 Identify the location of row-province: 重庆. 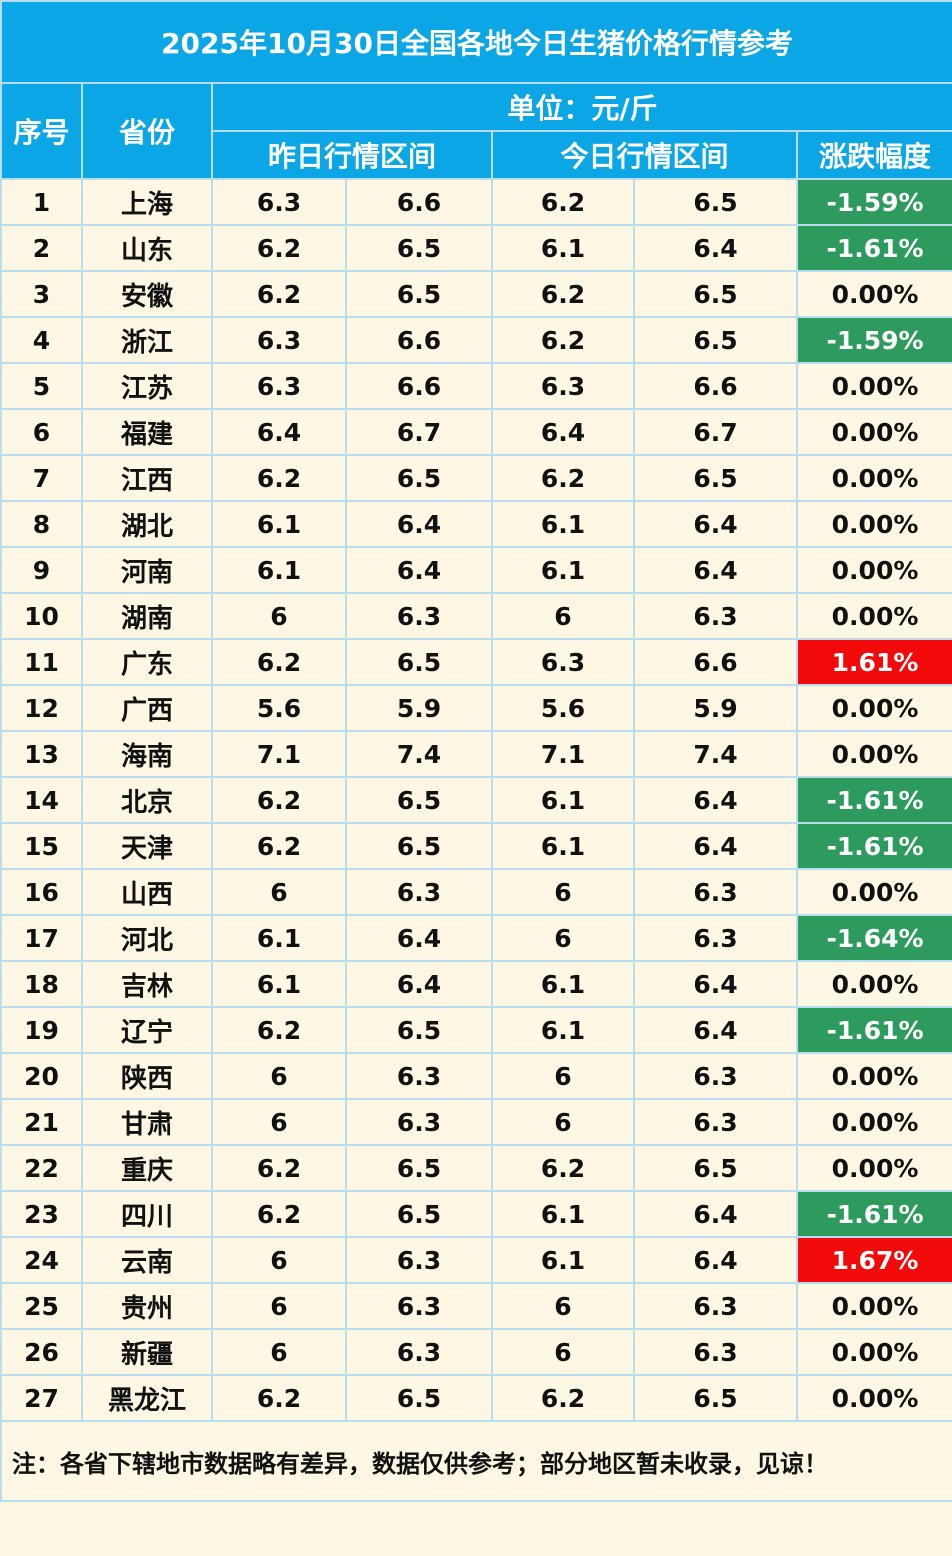
(147, 1168).